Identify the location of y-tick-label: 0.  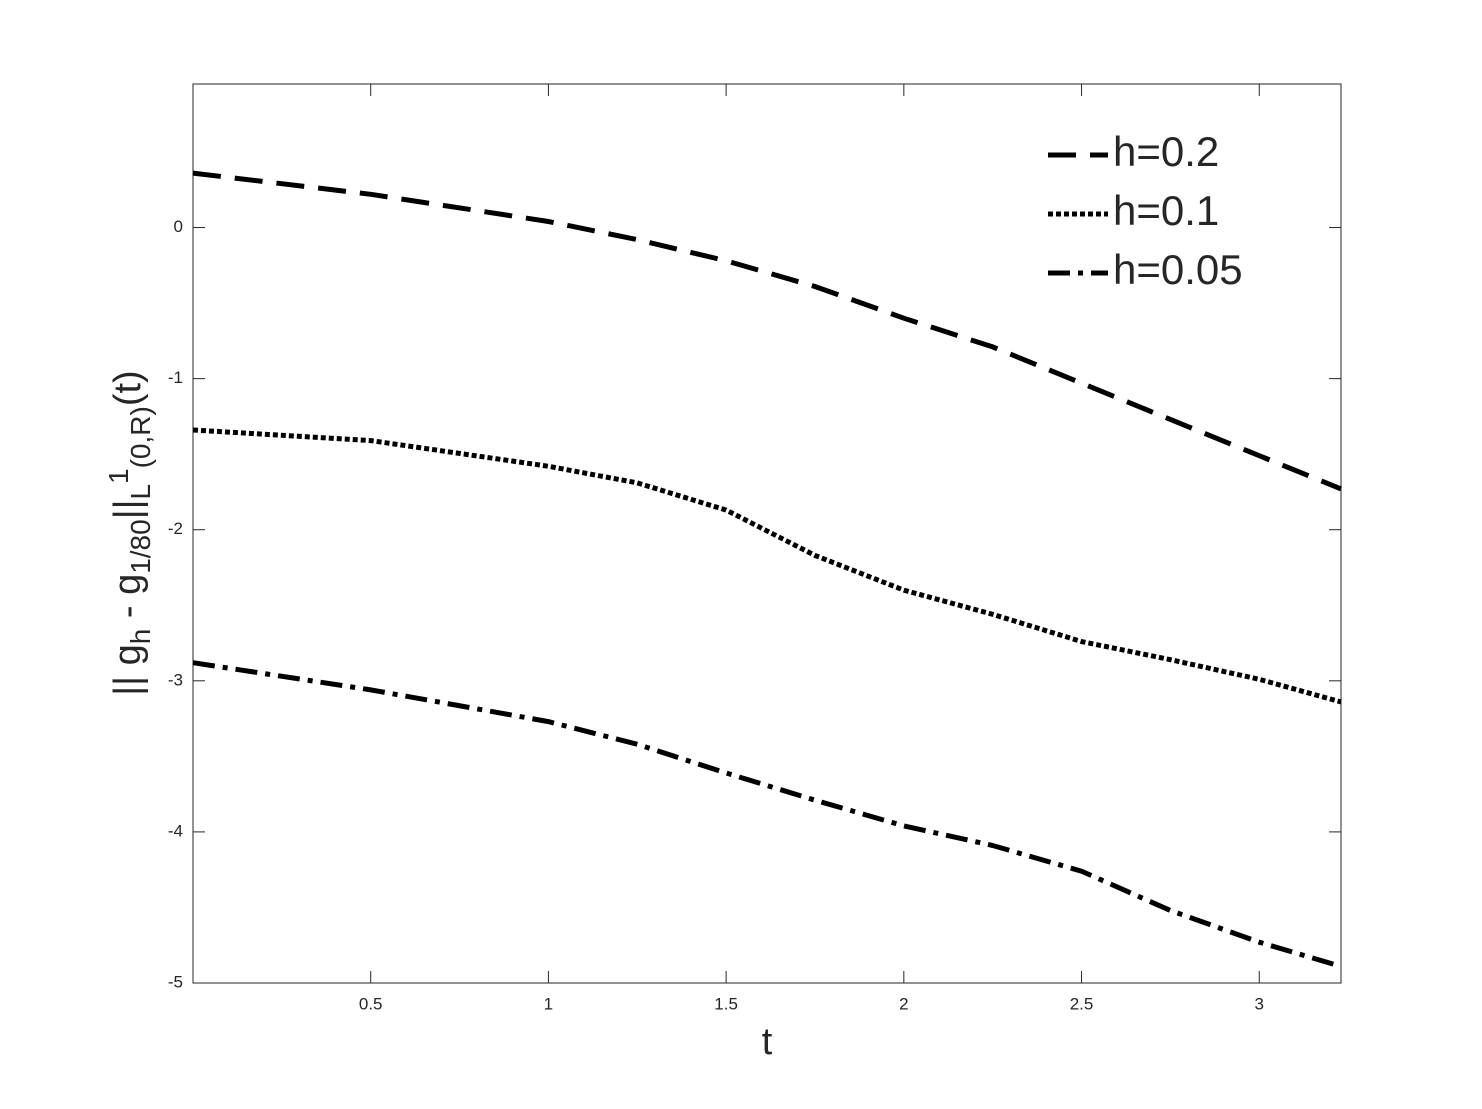
(178, 226).